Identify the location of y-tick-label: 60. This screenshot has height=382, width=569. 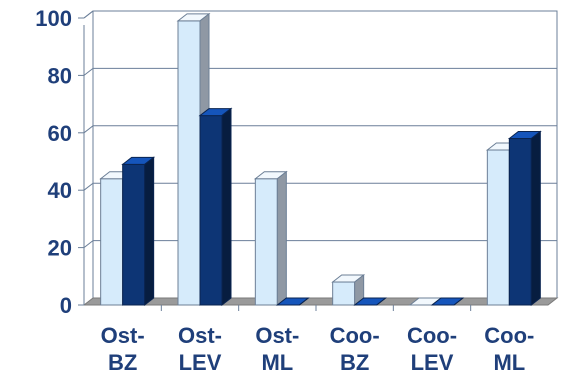
(60, 133).